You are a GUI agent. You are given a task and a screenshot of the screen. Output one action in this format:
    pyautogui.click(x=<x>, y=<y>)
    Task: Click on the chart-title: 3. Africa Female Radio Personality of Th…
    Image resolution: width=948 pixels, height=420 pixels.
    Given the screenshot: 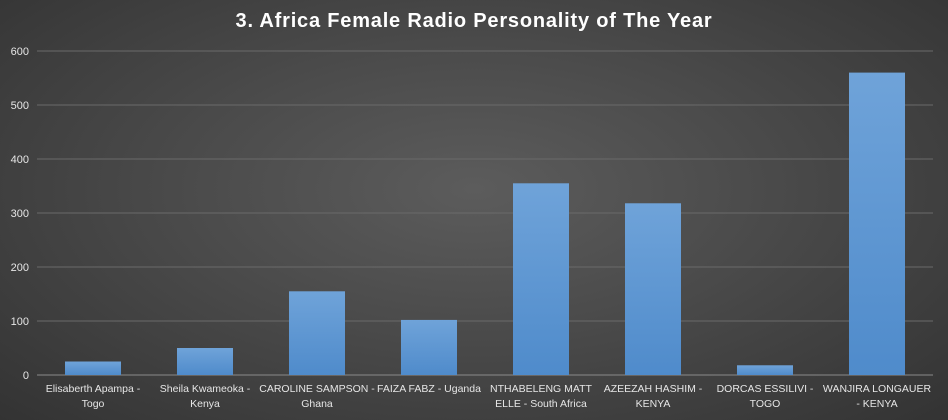 What is the action you would take?
    pyautogui.click(x=474, y=21)
    